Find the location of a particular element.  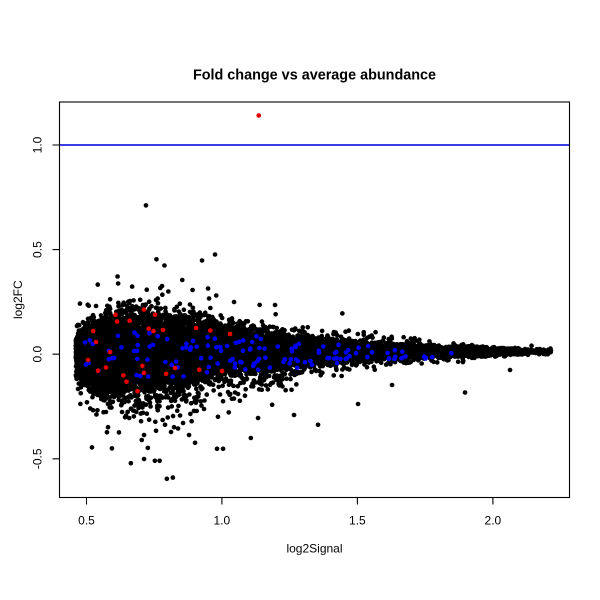

svg-text: 2.0 is located at coordinates (493, 520).